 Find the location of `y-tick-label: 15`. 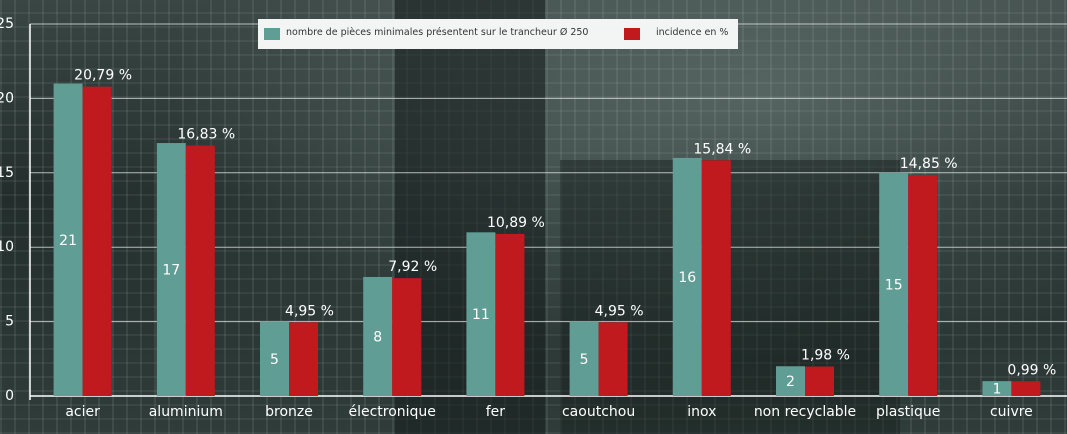

y-tick-label: 15 is located at coordinates (7, 173).